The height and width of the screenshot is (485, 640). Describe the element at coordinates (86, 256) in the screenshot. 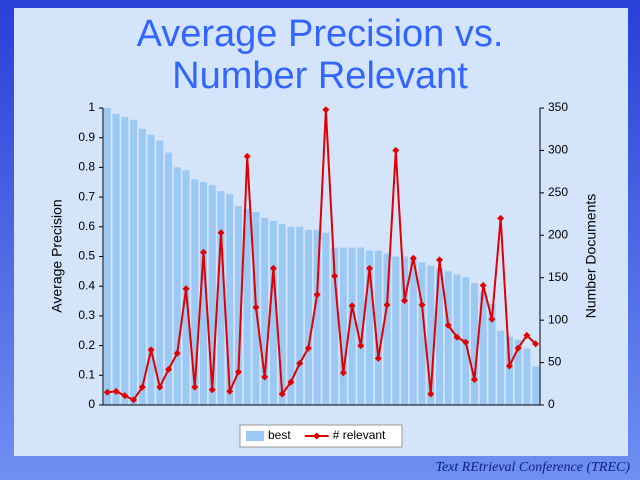

I see `y-tick-label: 0.5` at that location.